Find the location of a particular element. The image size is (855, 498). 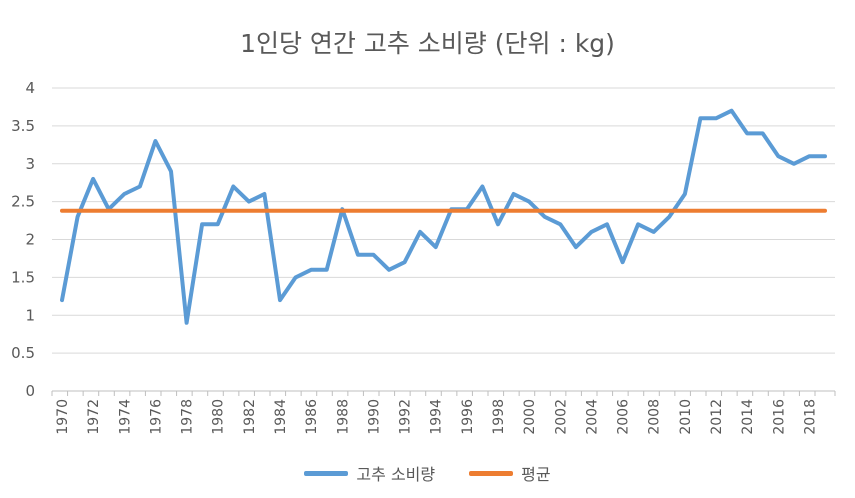

y-tick-label: 2 is located at coordinates (30, 240).